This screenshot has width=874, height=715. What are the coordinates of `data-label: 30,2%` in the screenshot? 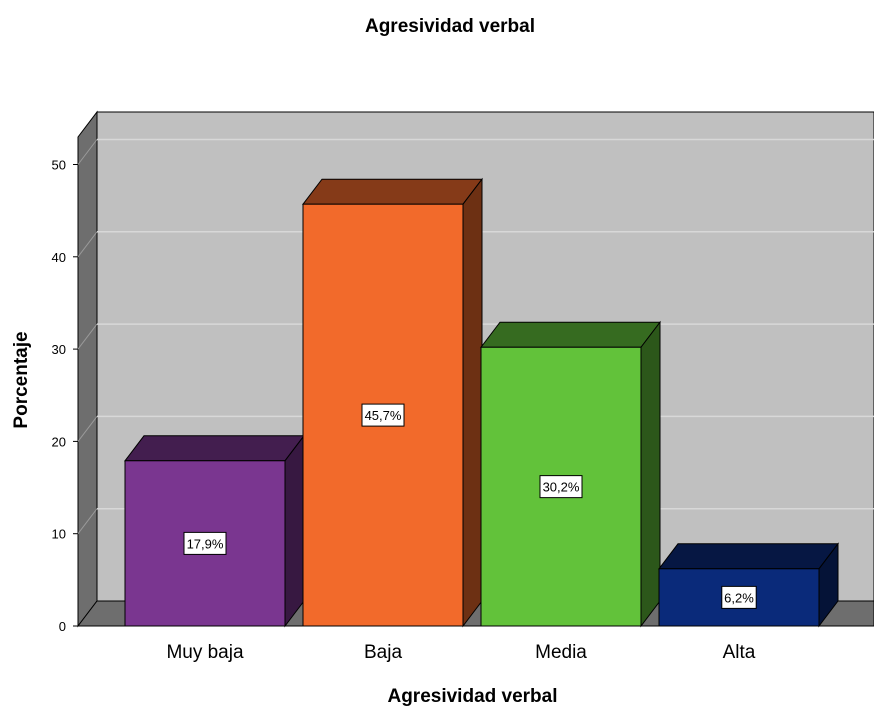 It's located at (561, 487).